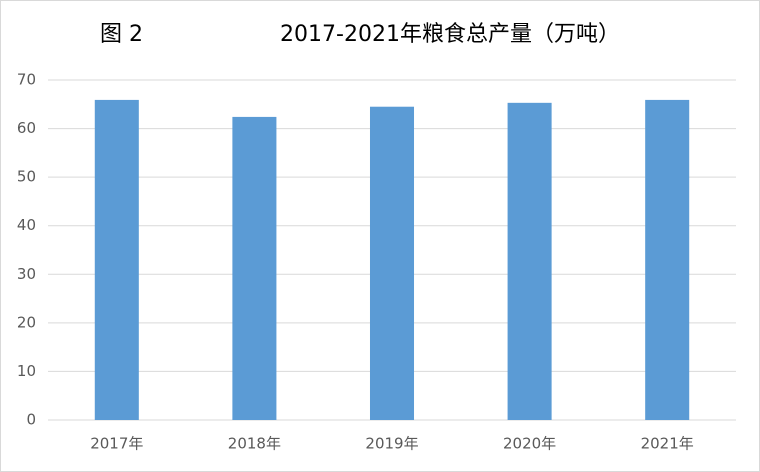 The height and width of the screenshot is (472, 760). Describe the element at coordinates (26, 80) in the screenshot. I see `y-tick-label: 70` at that location.